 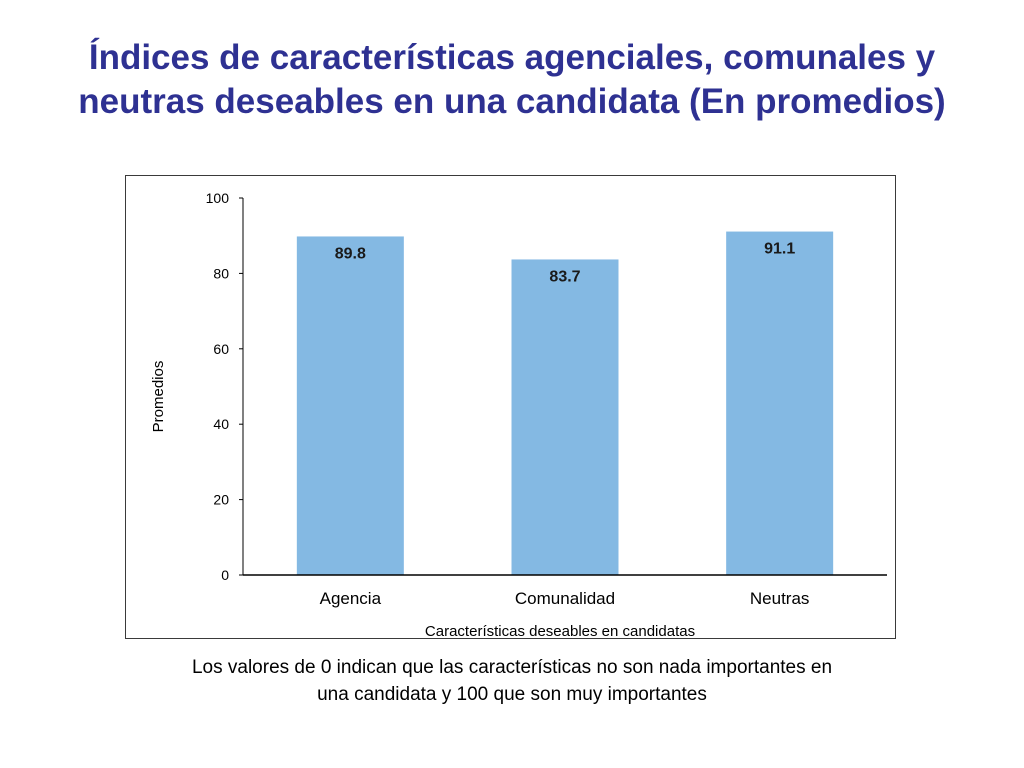 What do you see at coordinates (351, 598) in the screenshot?
I see `x-tick-label-agencia: Agencia` at bounding box center [351, 598].